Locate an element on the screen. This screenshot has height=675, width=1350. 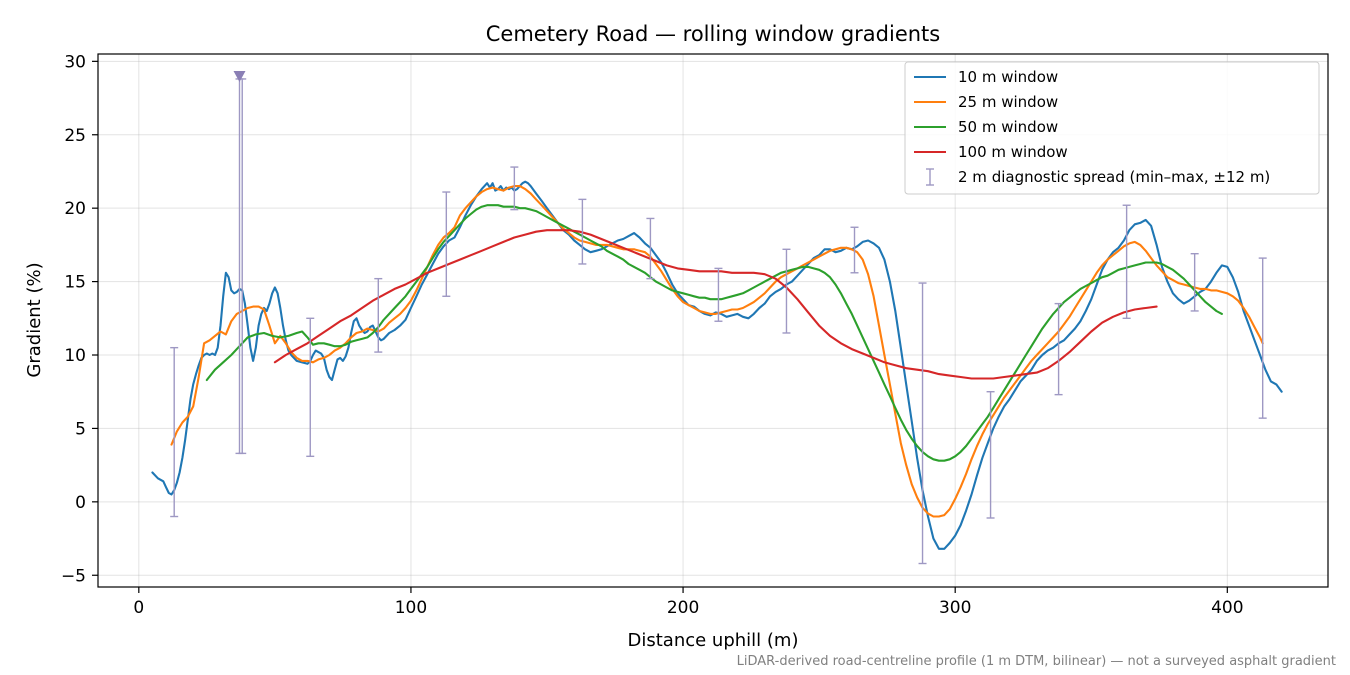
y-axis: −5 0 5 10 15 20 25 30 is located at coordinates (79, 319).